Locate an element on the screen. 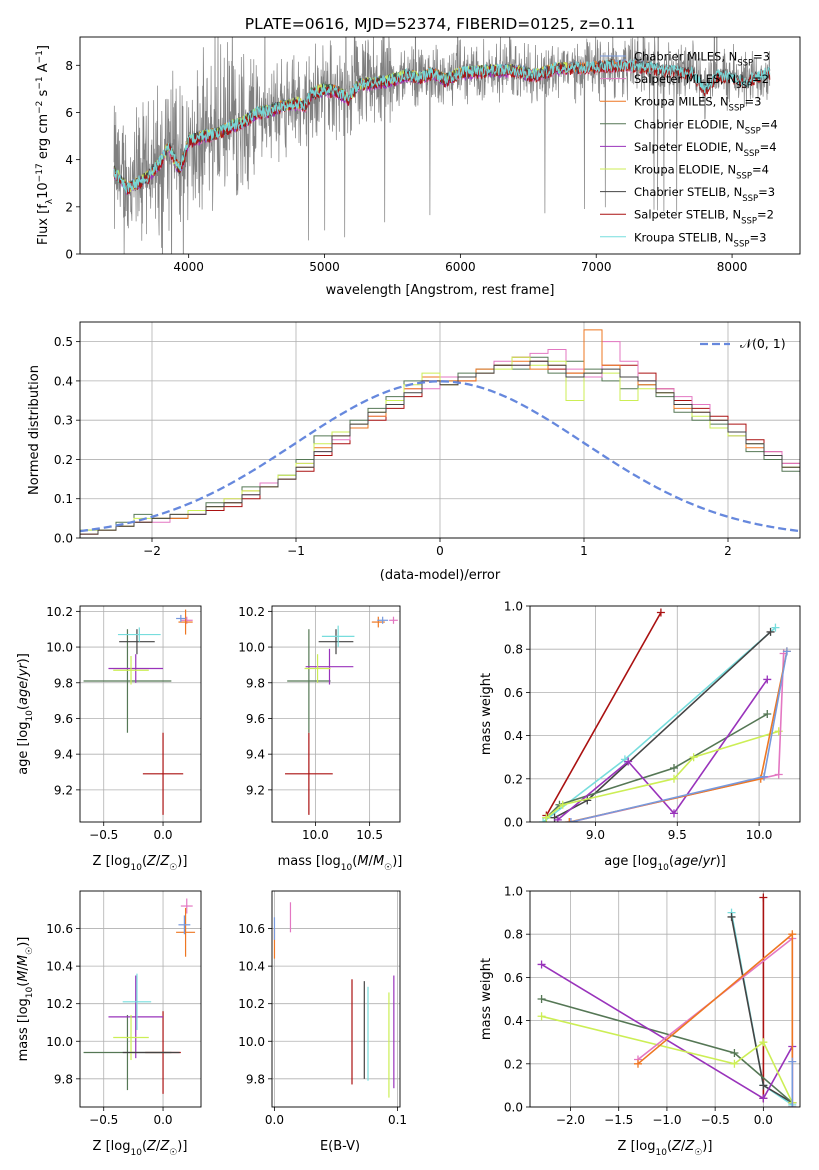 The height and width of the screenshot is (1170, 819). legend-label: Salpeter STELIB, NSSP=2 is located at coordinates (704, 217).